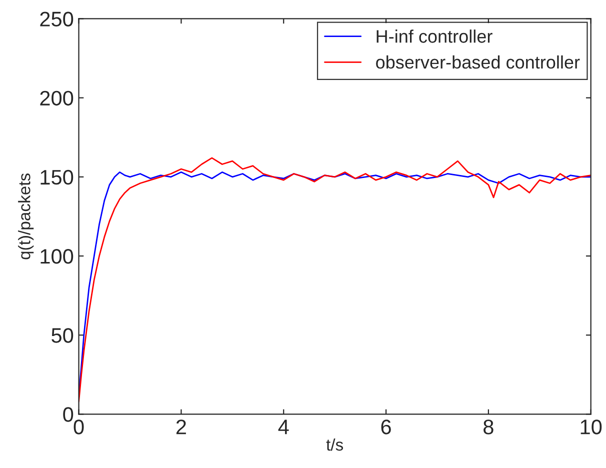 Image resolution: width=606 pixels, height=468 pixels. I want to click on y-tick-label: 100, so click(57, 256).